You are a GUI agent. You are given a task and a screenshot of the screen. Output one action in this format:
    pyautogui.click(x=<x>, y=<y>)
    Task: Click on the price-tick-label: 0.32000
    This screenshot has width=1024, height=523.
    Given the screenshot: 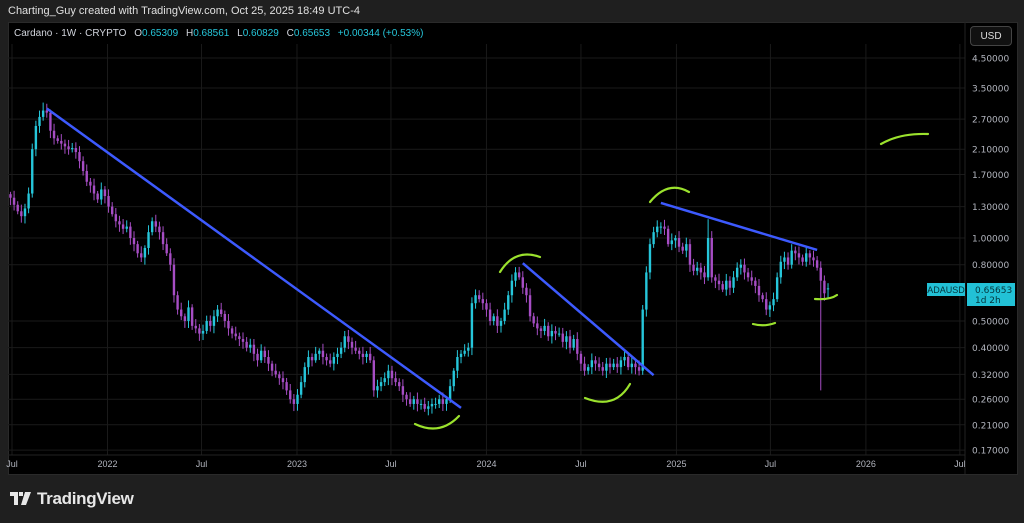 What is the action you would take?
    pyautogui.click(x=990, y=376)
    